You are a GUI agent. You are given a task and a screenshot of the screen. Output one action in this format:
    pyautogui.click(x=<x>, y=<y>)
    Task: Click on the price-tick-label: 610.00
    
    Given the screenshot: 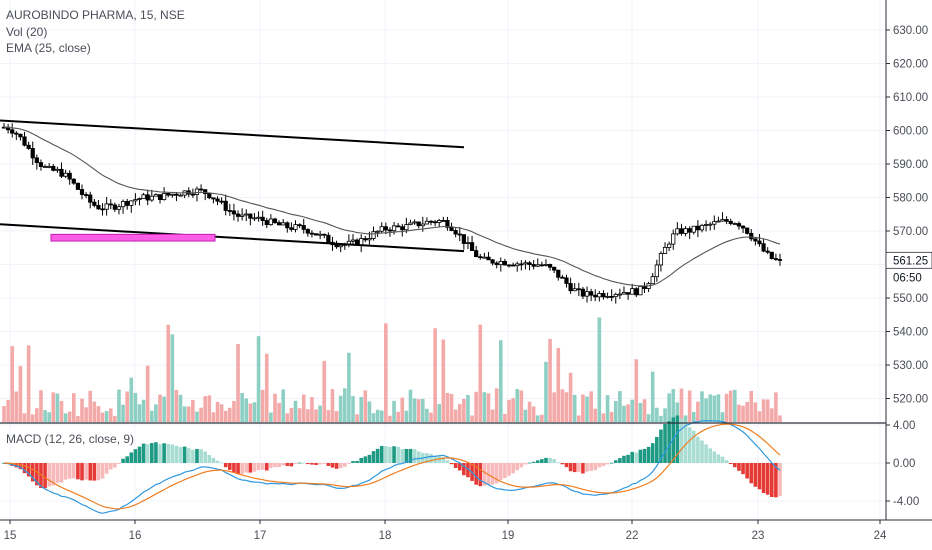 What is the action you would take?
    pyautogui.click(x=910, y=98)
    